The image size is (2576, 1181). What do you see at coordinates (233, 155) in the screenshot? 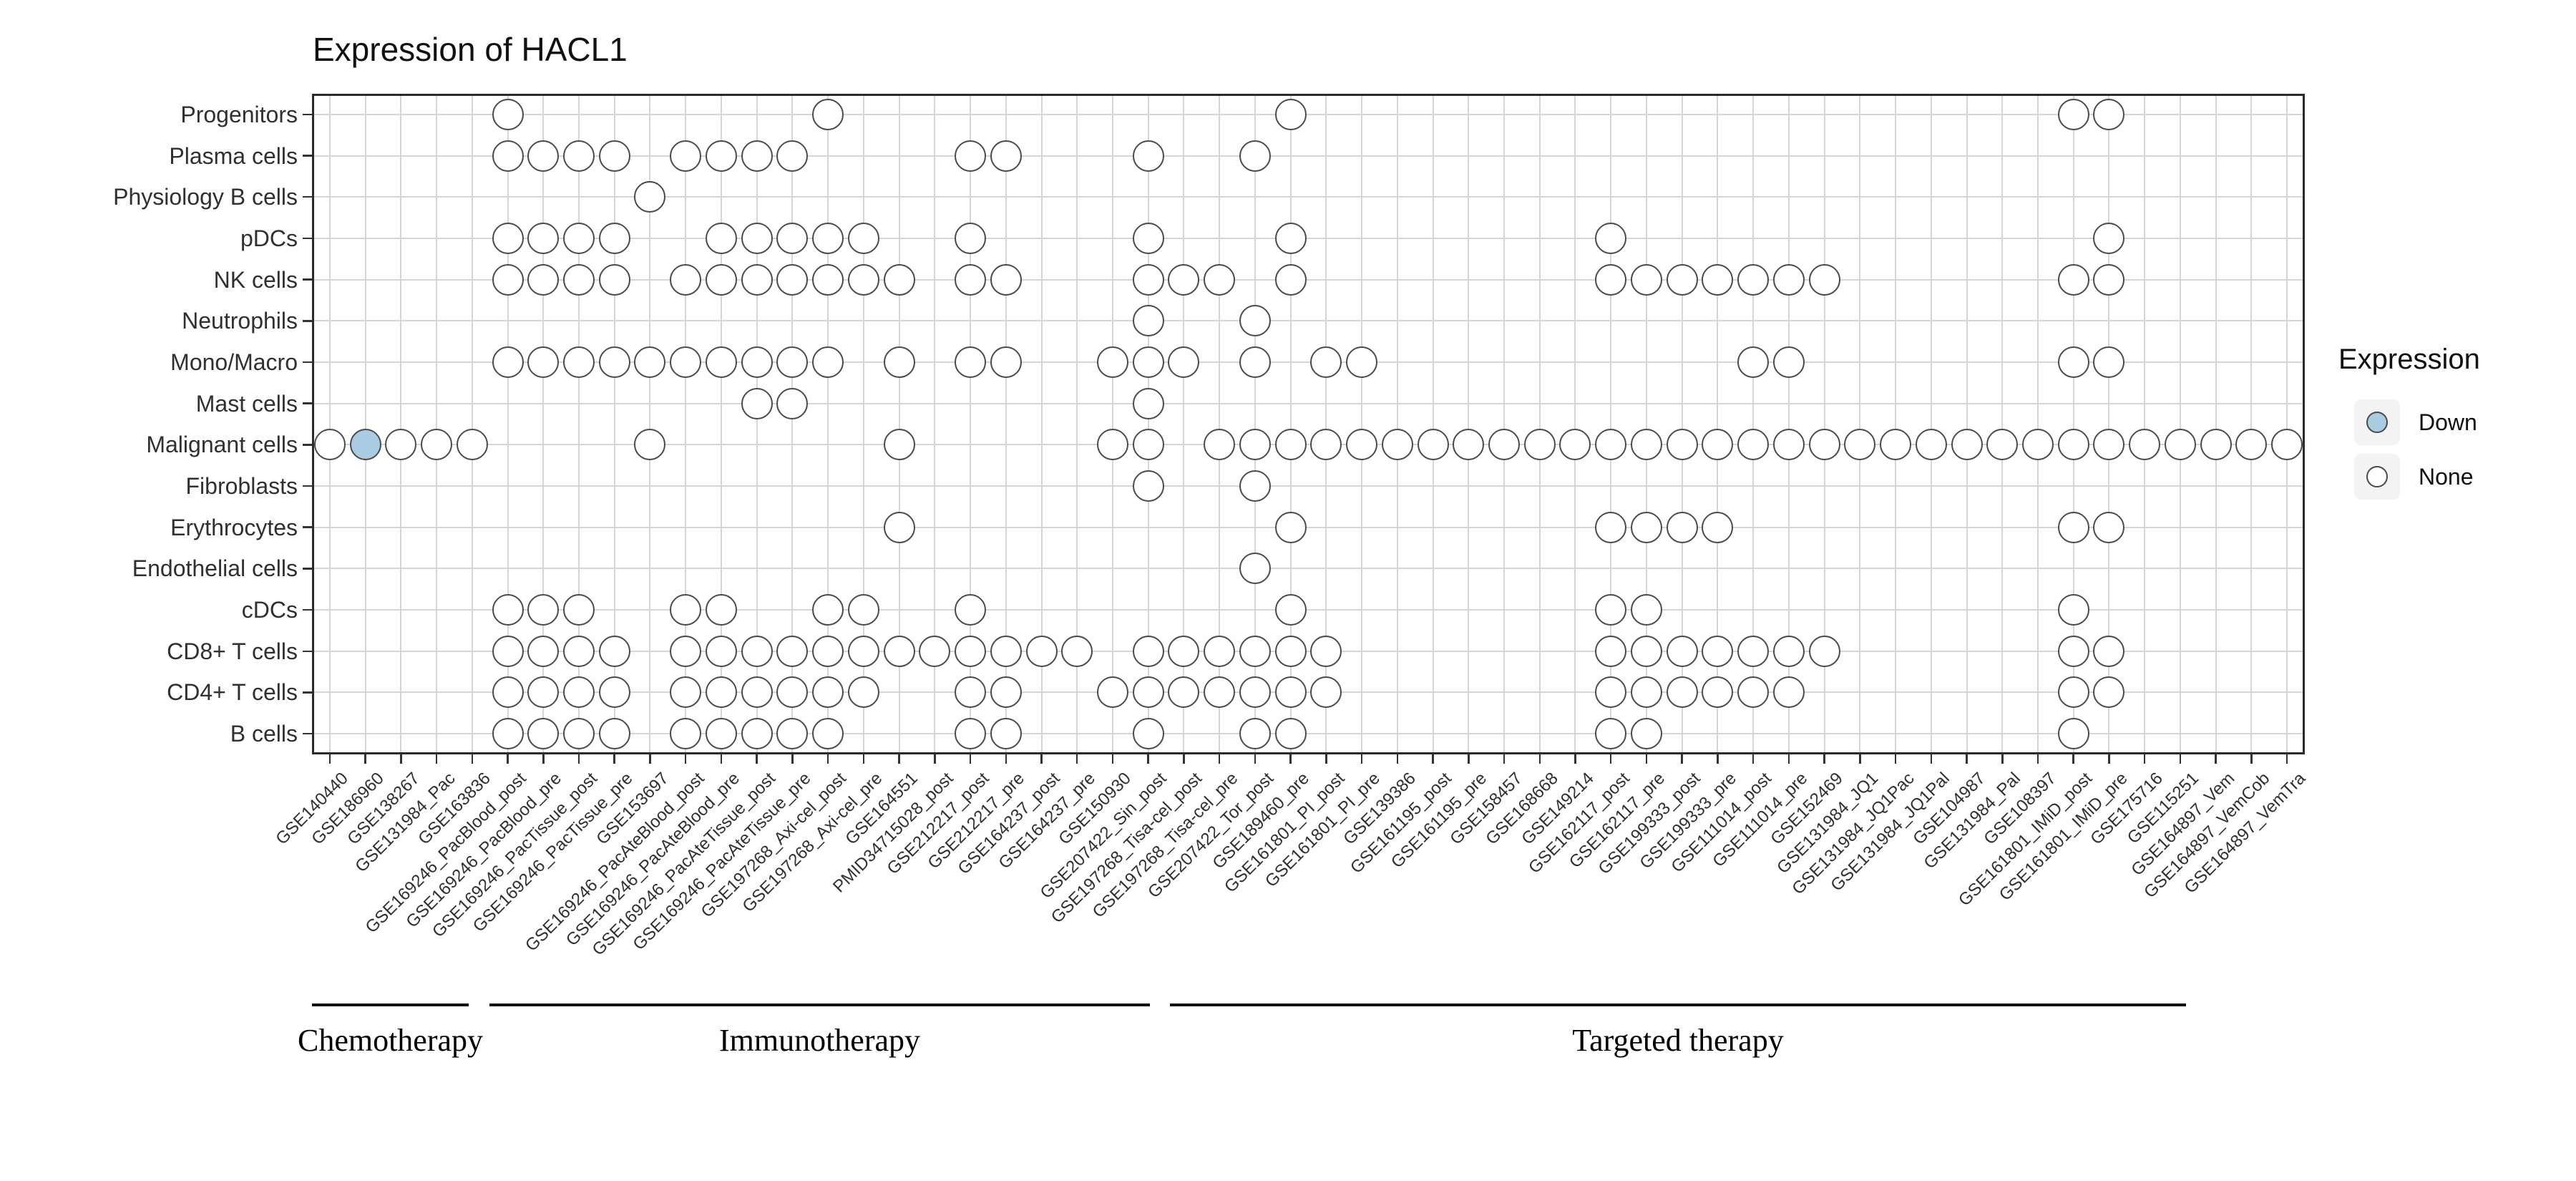
I see `y-axis-label: Plasma cells` at bounding box center [233, 155].